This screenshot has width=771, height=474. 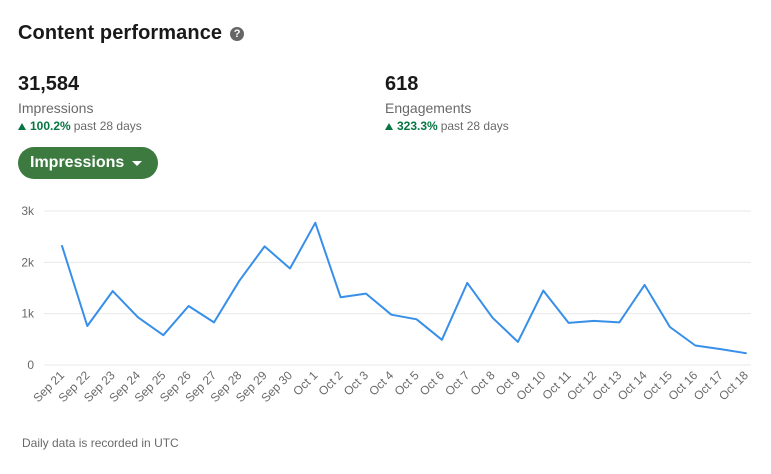 I want to click on header: Content performance ?, so click(x=131, y=33).